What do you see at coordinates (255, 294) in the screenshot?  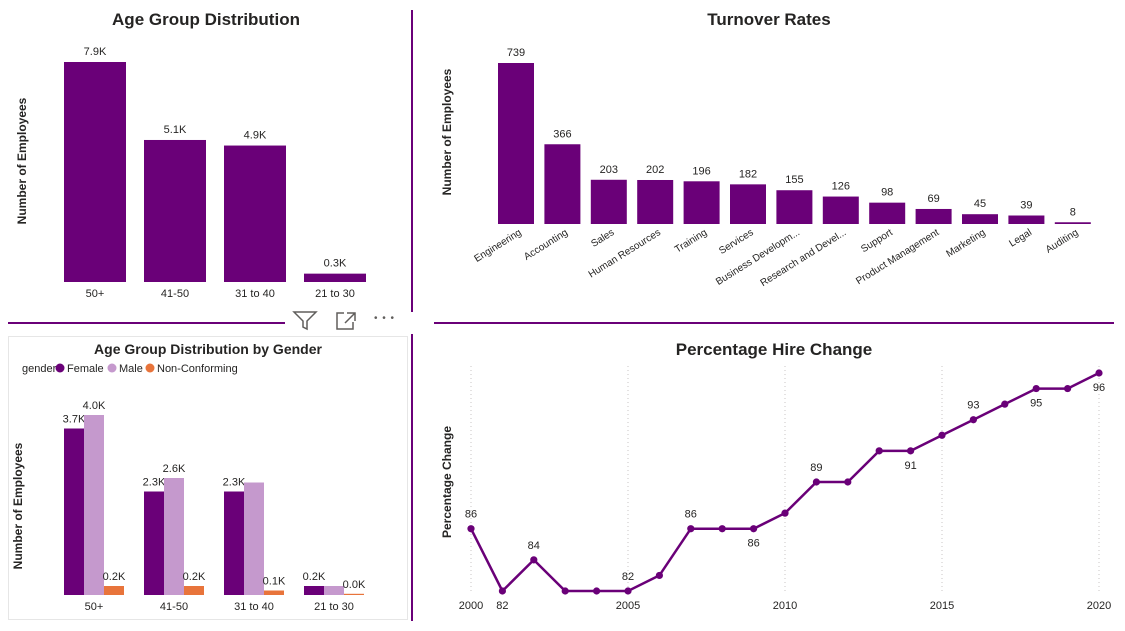 I see `age-x-tick-label: 31 to 40` at bounding box center [255, 294].